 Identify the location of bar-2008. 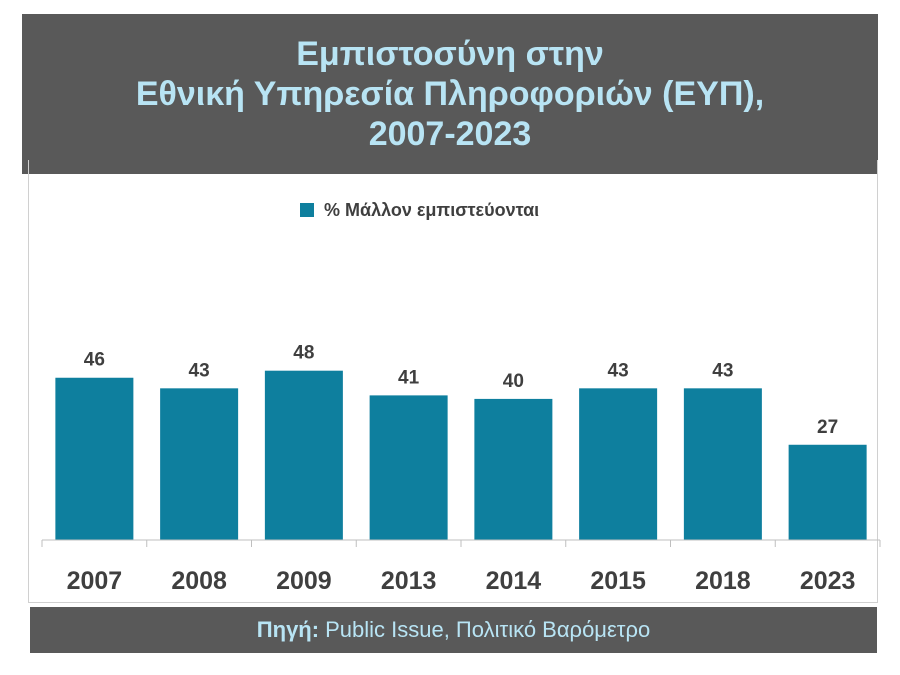
(199, 464).